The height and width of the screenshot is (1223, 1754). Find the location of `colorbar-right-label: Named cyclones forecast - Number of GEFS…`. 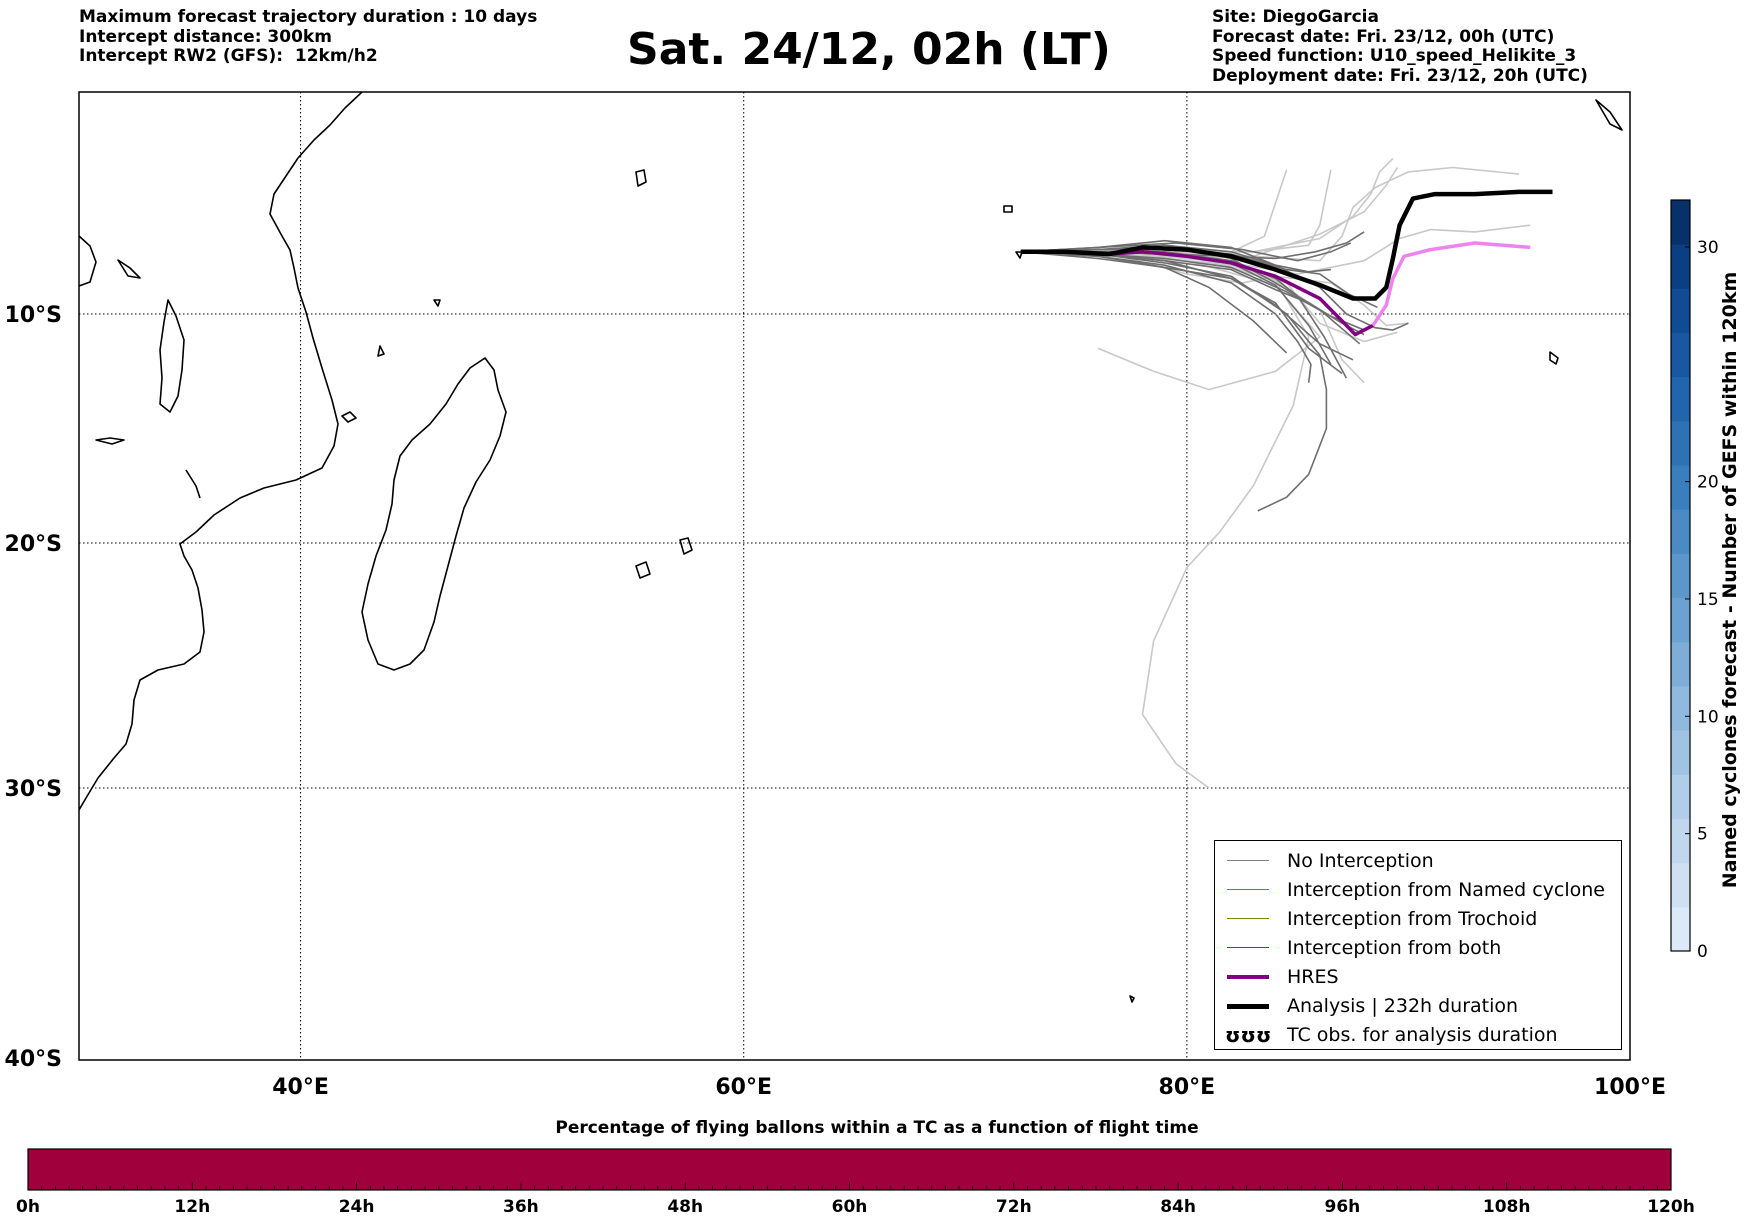

colorbar-right-label: Named cyclones forecast - Number of GEFS… is located at coordinates (1730, 580).